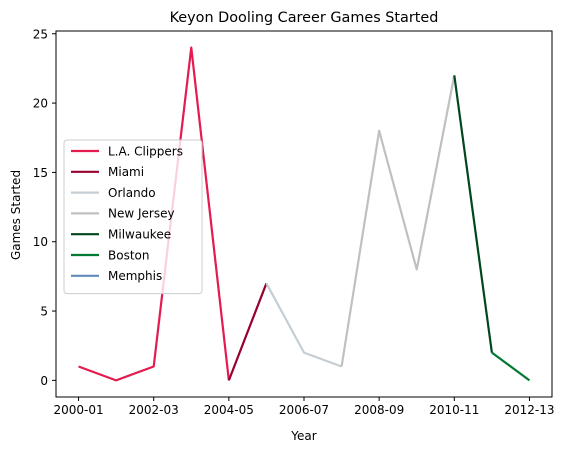 The image size is (569, 458). I want to click on x-tick-label: 2000-01, so click(78, 410).